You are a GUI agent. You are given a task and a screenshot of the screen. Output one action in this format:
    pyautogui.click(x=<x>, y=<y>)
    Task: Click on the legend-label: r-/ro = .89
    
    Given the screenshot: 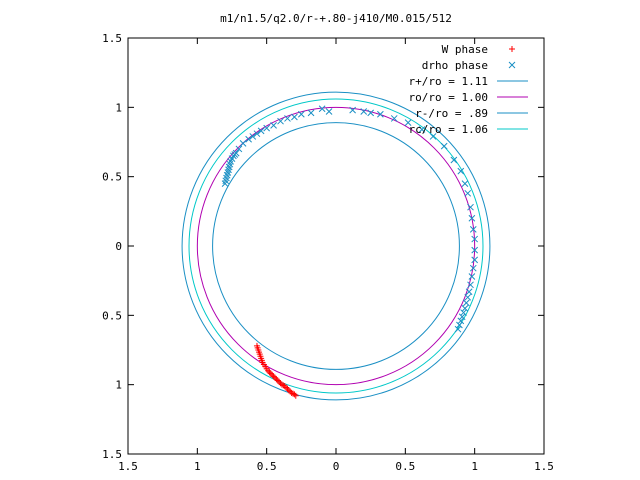 What is the action you would take?
    pyautogui.click(x=451, y=113)
    